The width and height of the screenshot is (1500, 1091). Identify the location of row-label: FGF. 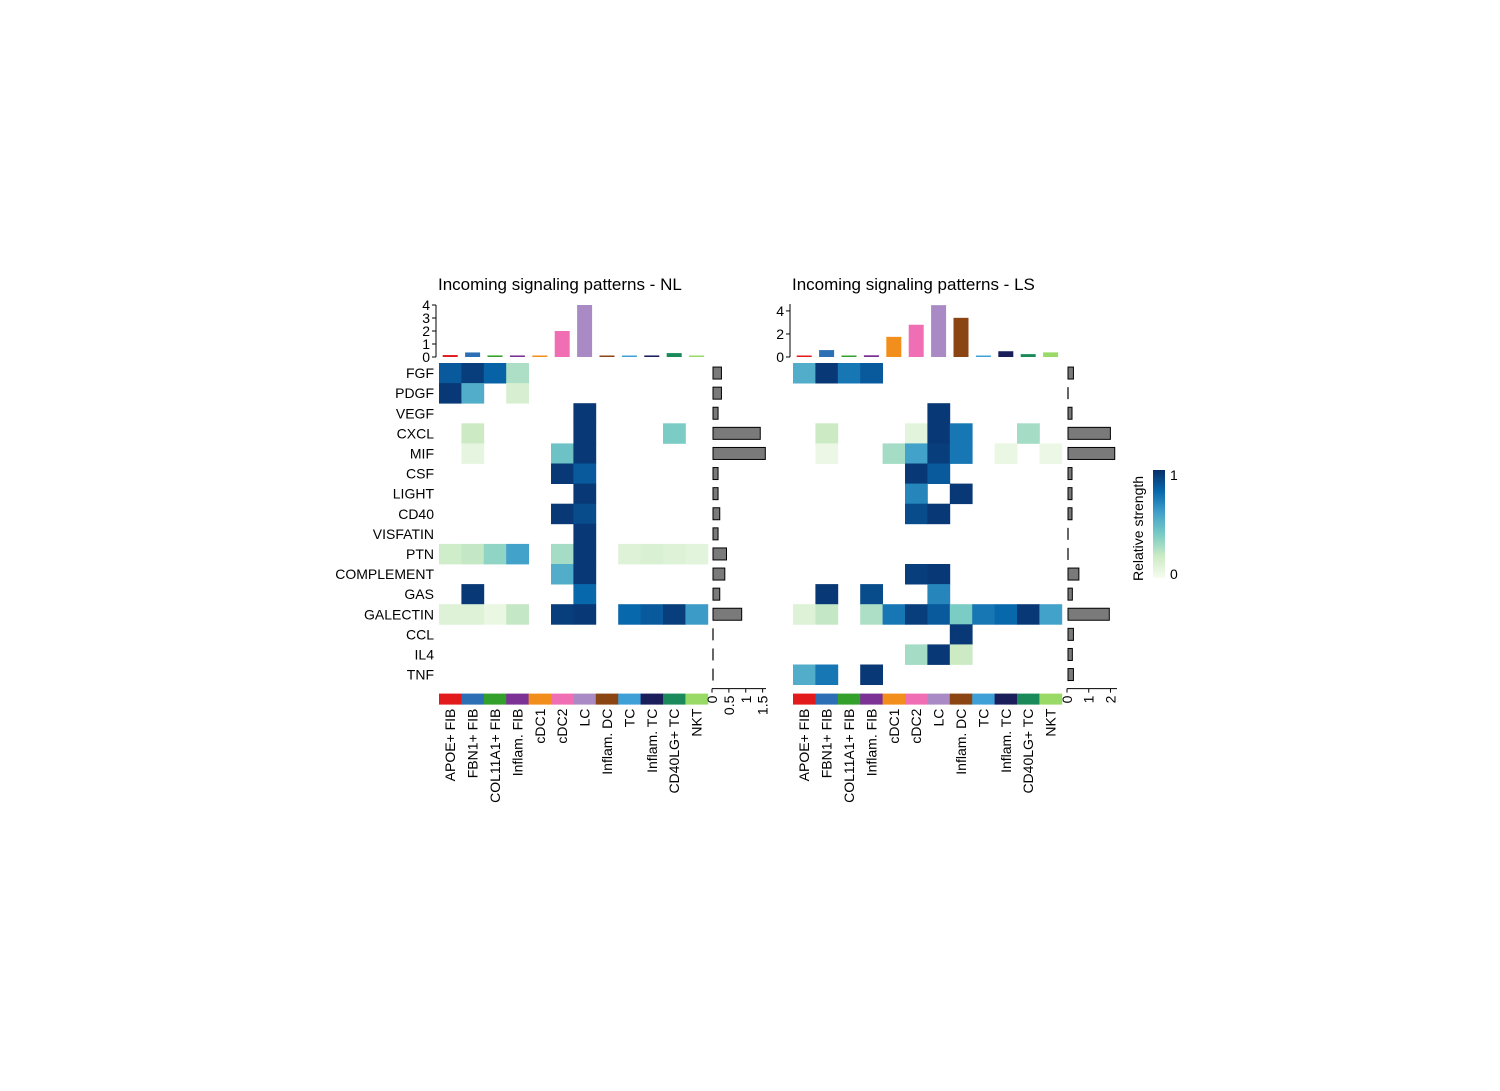
(420, 373).